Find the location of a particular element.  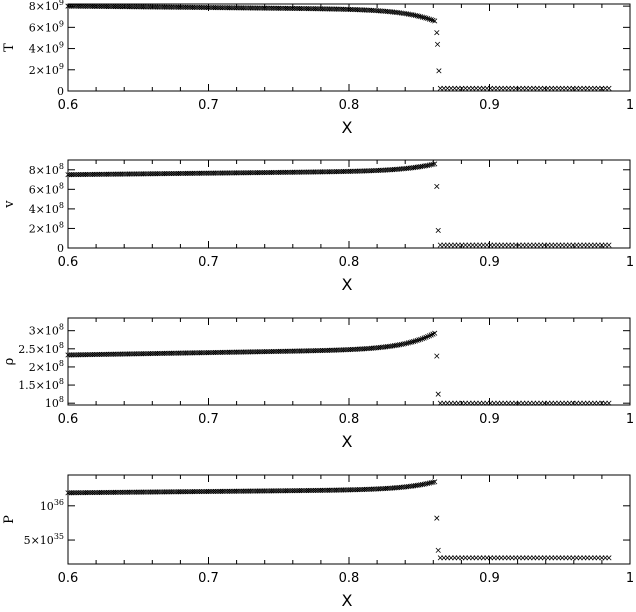

y-axis-label: ρ is located at coordinates (9, 362).